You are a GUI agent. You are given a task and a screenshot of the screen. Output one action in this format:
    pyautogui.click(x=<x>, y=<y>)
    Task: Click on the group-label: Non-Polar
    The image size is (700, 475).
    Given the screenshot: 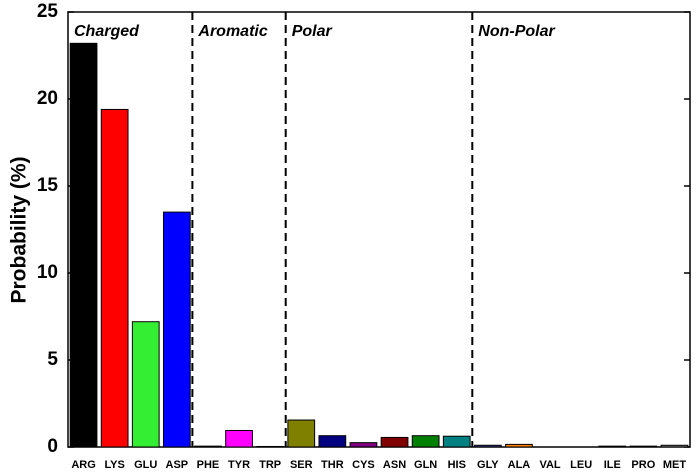 What is the action you would take?
    pyautogui.click(x=516, y=31)
    